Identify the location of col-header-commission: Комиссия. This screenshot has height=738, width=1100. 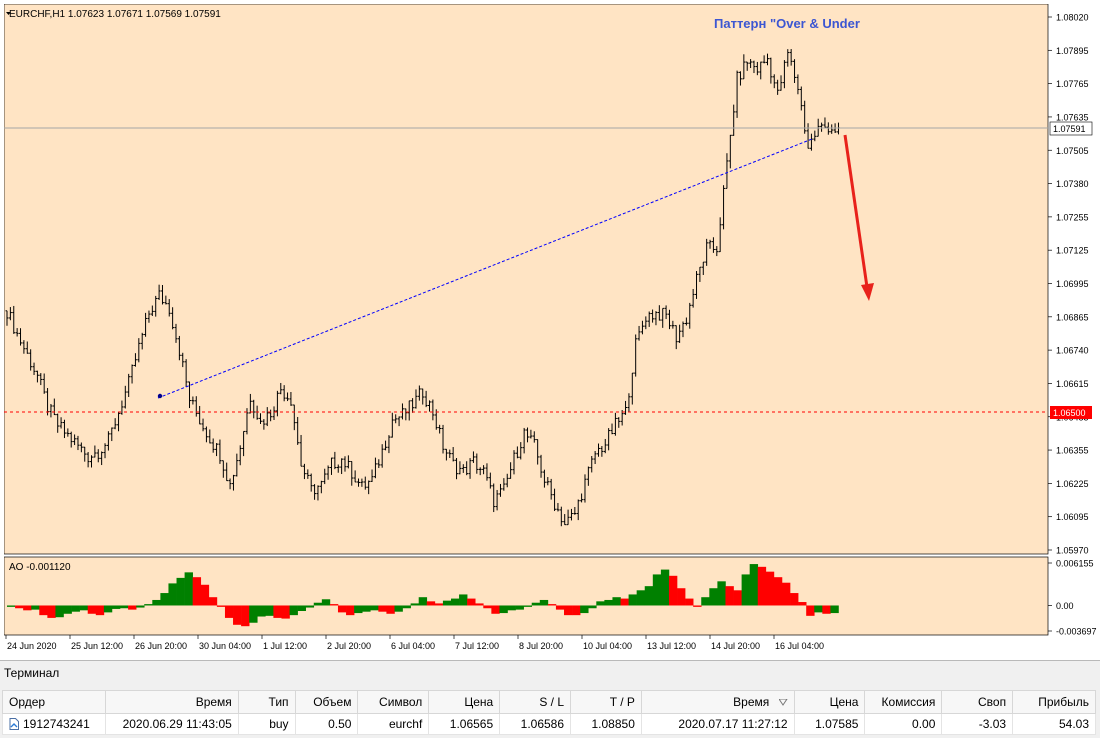
(903, 702).